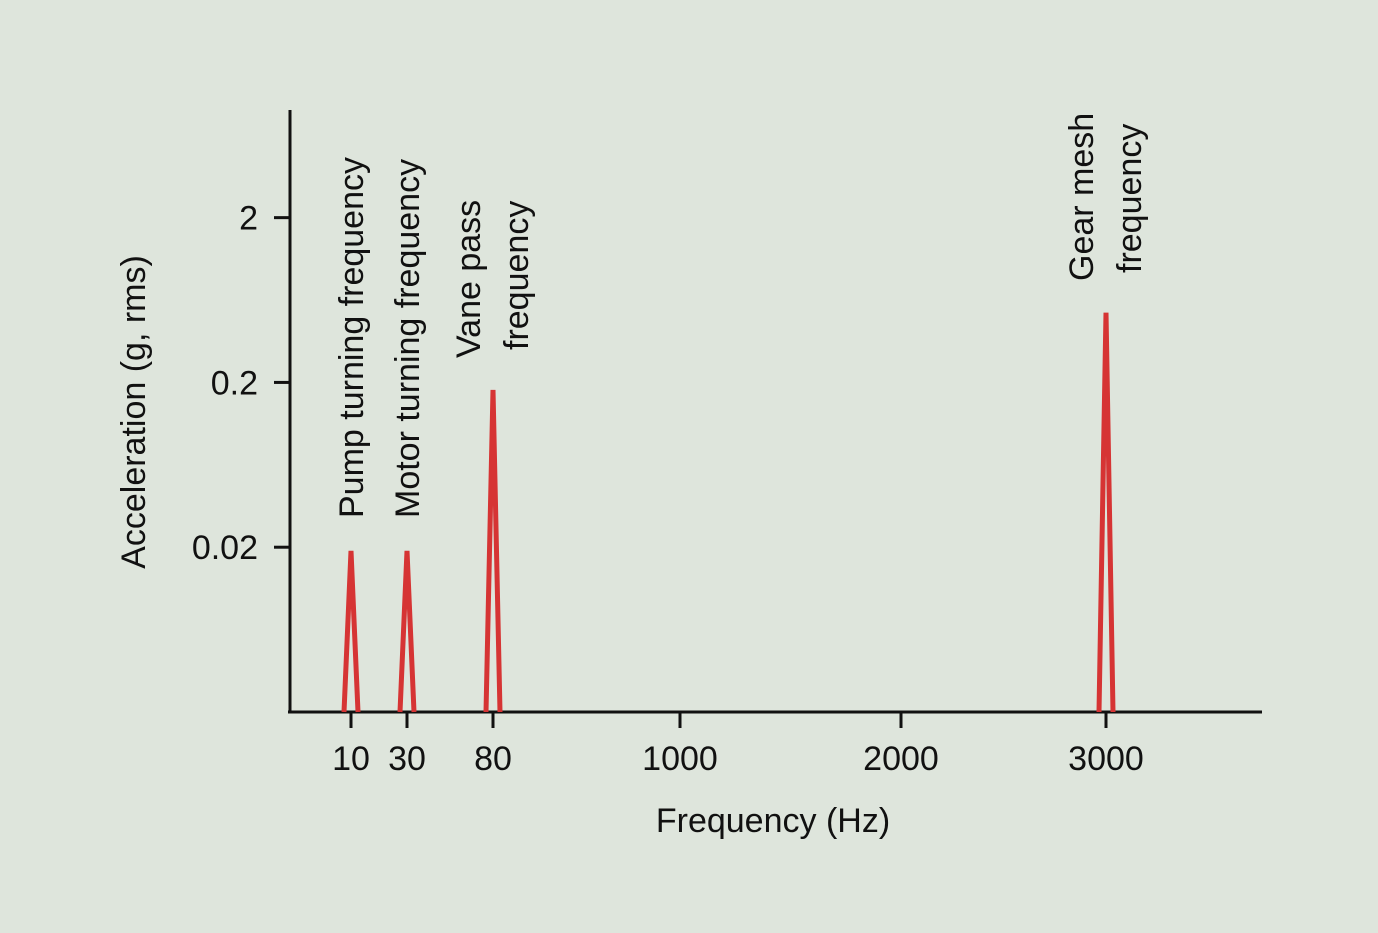 This screenshot has height=933, width=1378. What do you see at coordinates (1082, 197) in the screenshot?
I see `peak-annotation: Gear mesh` at bounding box center [1082, 197].